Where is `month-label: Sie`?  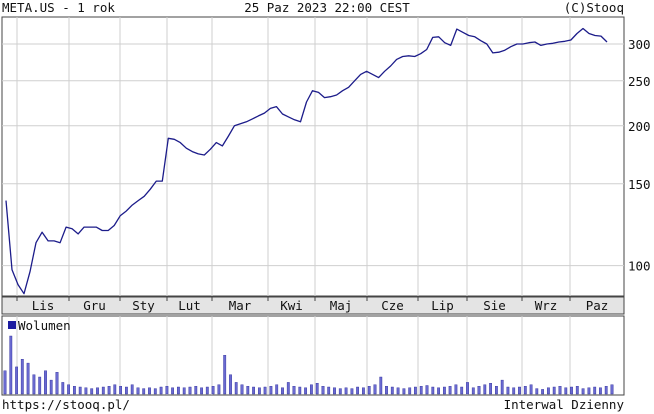
month-label: Sie is located at coordinates (494, 305).